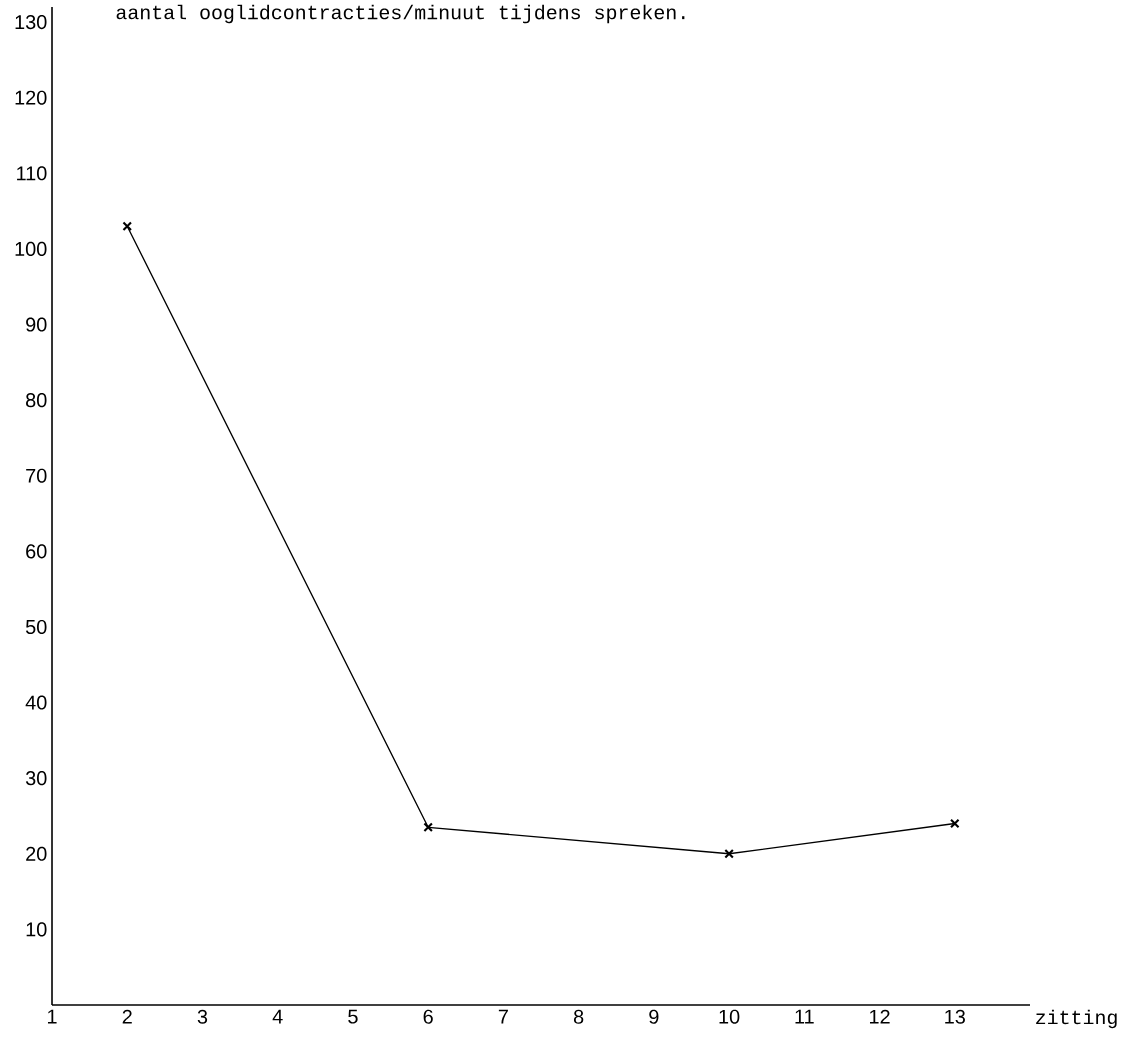  I want to click on y-tick-label: 100, so click(31, 248).